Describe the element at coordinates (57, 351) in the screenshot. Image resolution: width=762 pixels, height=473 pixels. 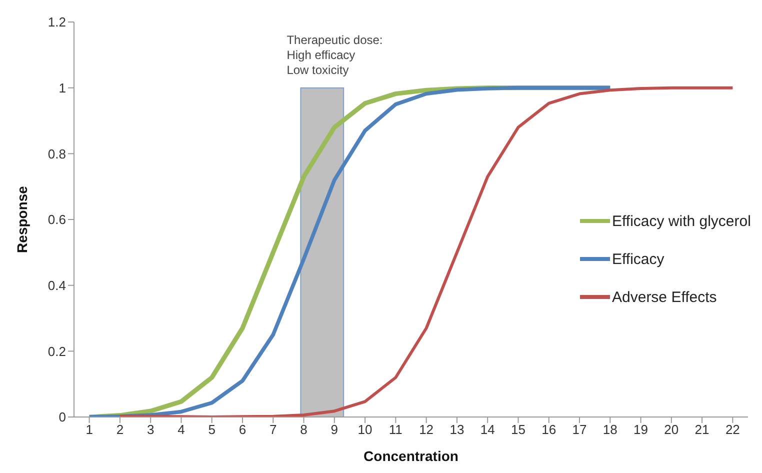
I see `y-tick-label: 0.2` at that location.